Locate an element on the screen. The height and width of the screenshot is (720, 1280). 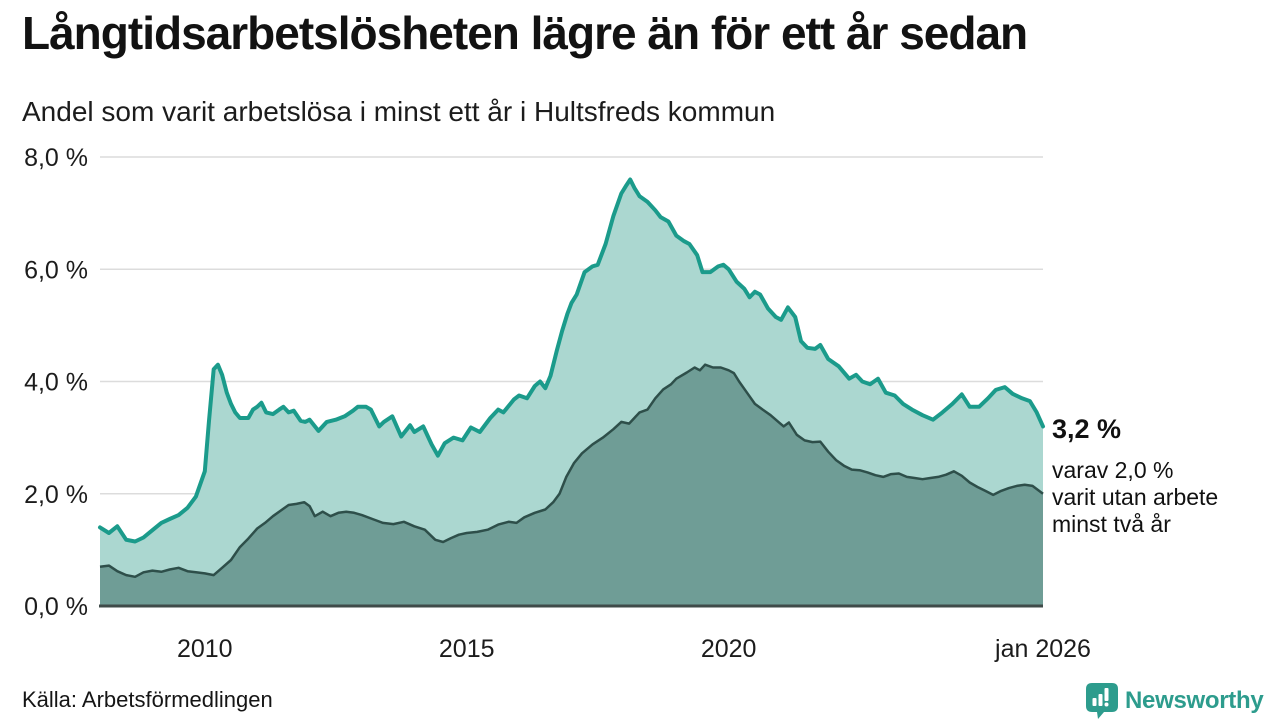
y-axis-label: 4,0 % is located at coordinates (56, 383).